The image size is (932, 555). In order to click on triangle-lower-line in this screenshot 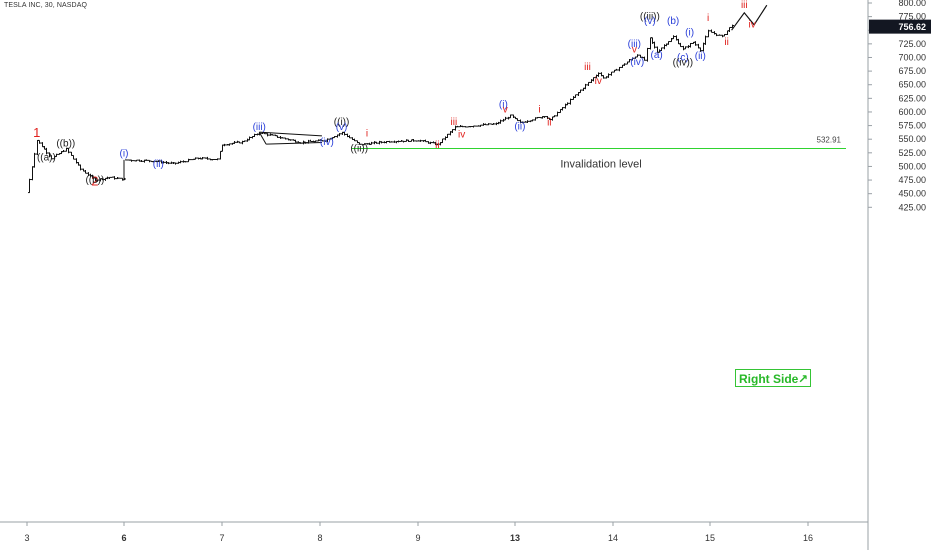, I will do `click(294, 143)`.